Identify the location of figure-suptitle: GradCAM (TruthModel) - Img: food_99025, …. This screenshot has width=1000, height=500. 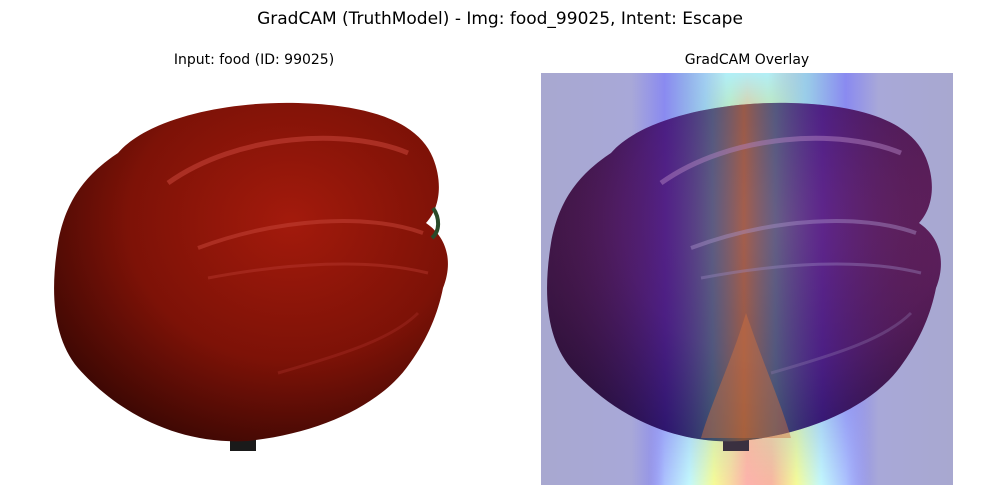
(500, 19).